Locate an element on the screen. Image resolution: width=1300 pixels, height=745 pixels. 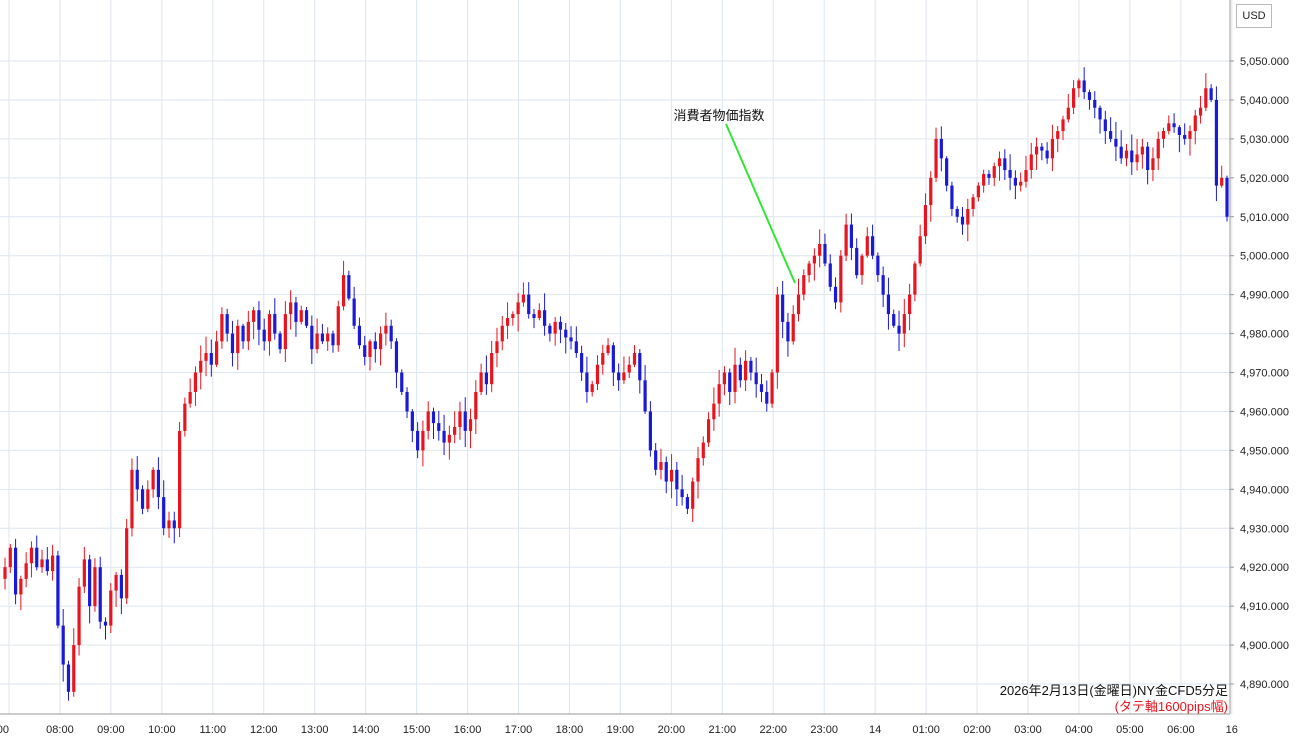
y-tick-label: 4,990.000 is located at coordinates (1264, 296).